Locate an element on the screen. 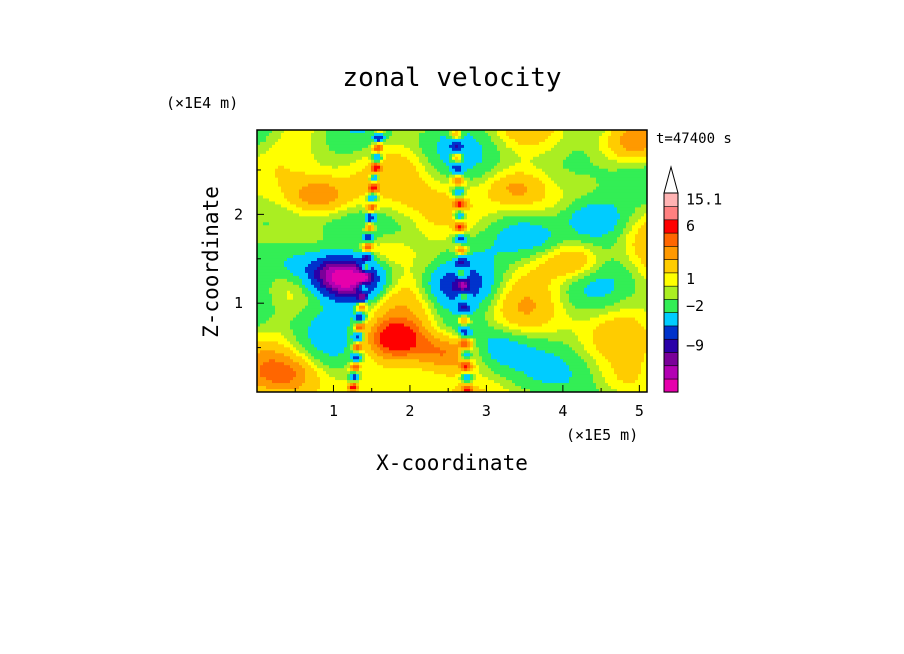  colorbar-label: −2 is located at coordinates (695, 306).